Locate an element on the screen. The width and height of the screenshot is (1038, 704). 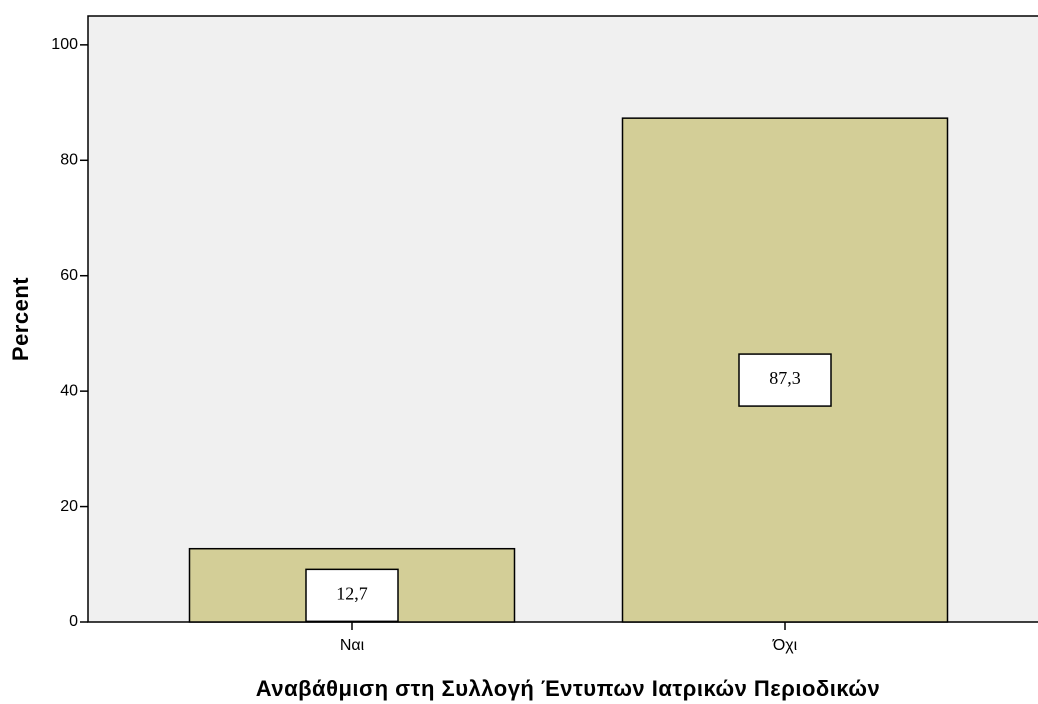
y-tick-label: 20 is located at coordinates (69, 506).